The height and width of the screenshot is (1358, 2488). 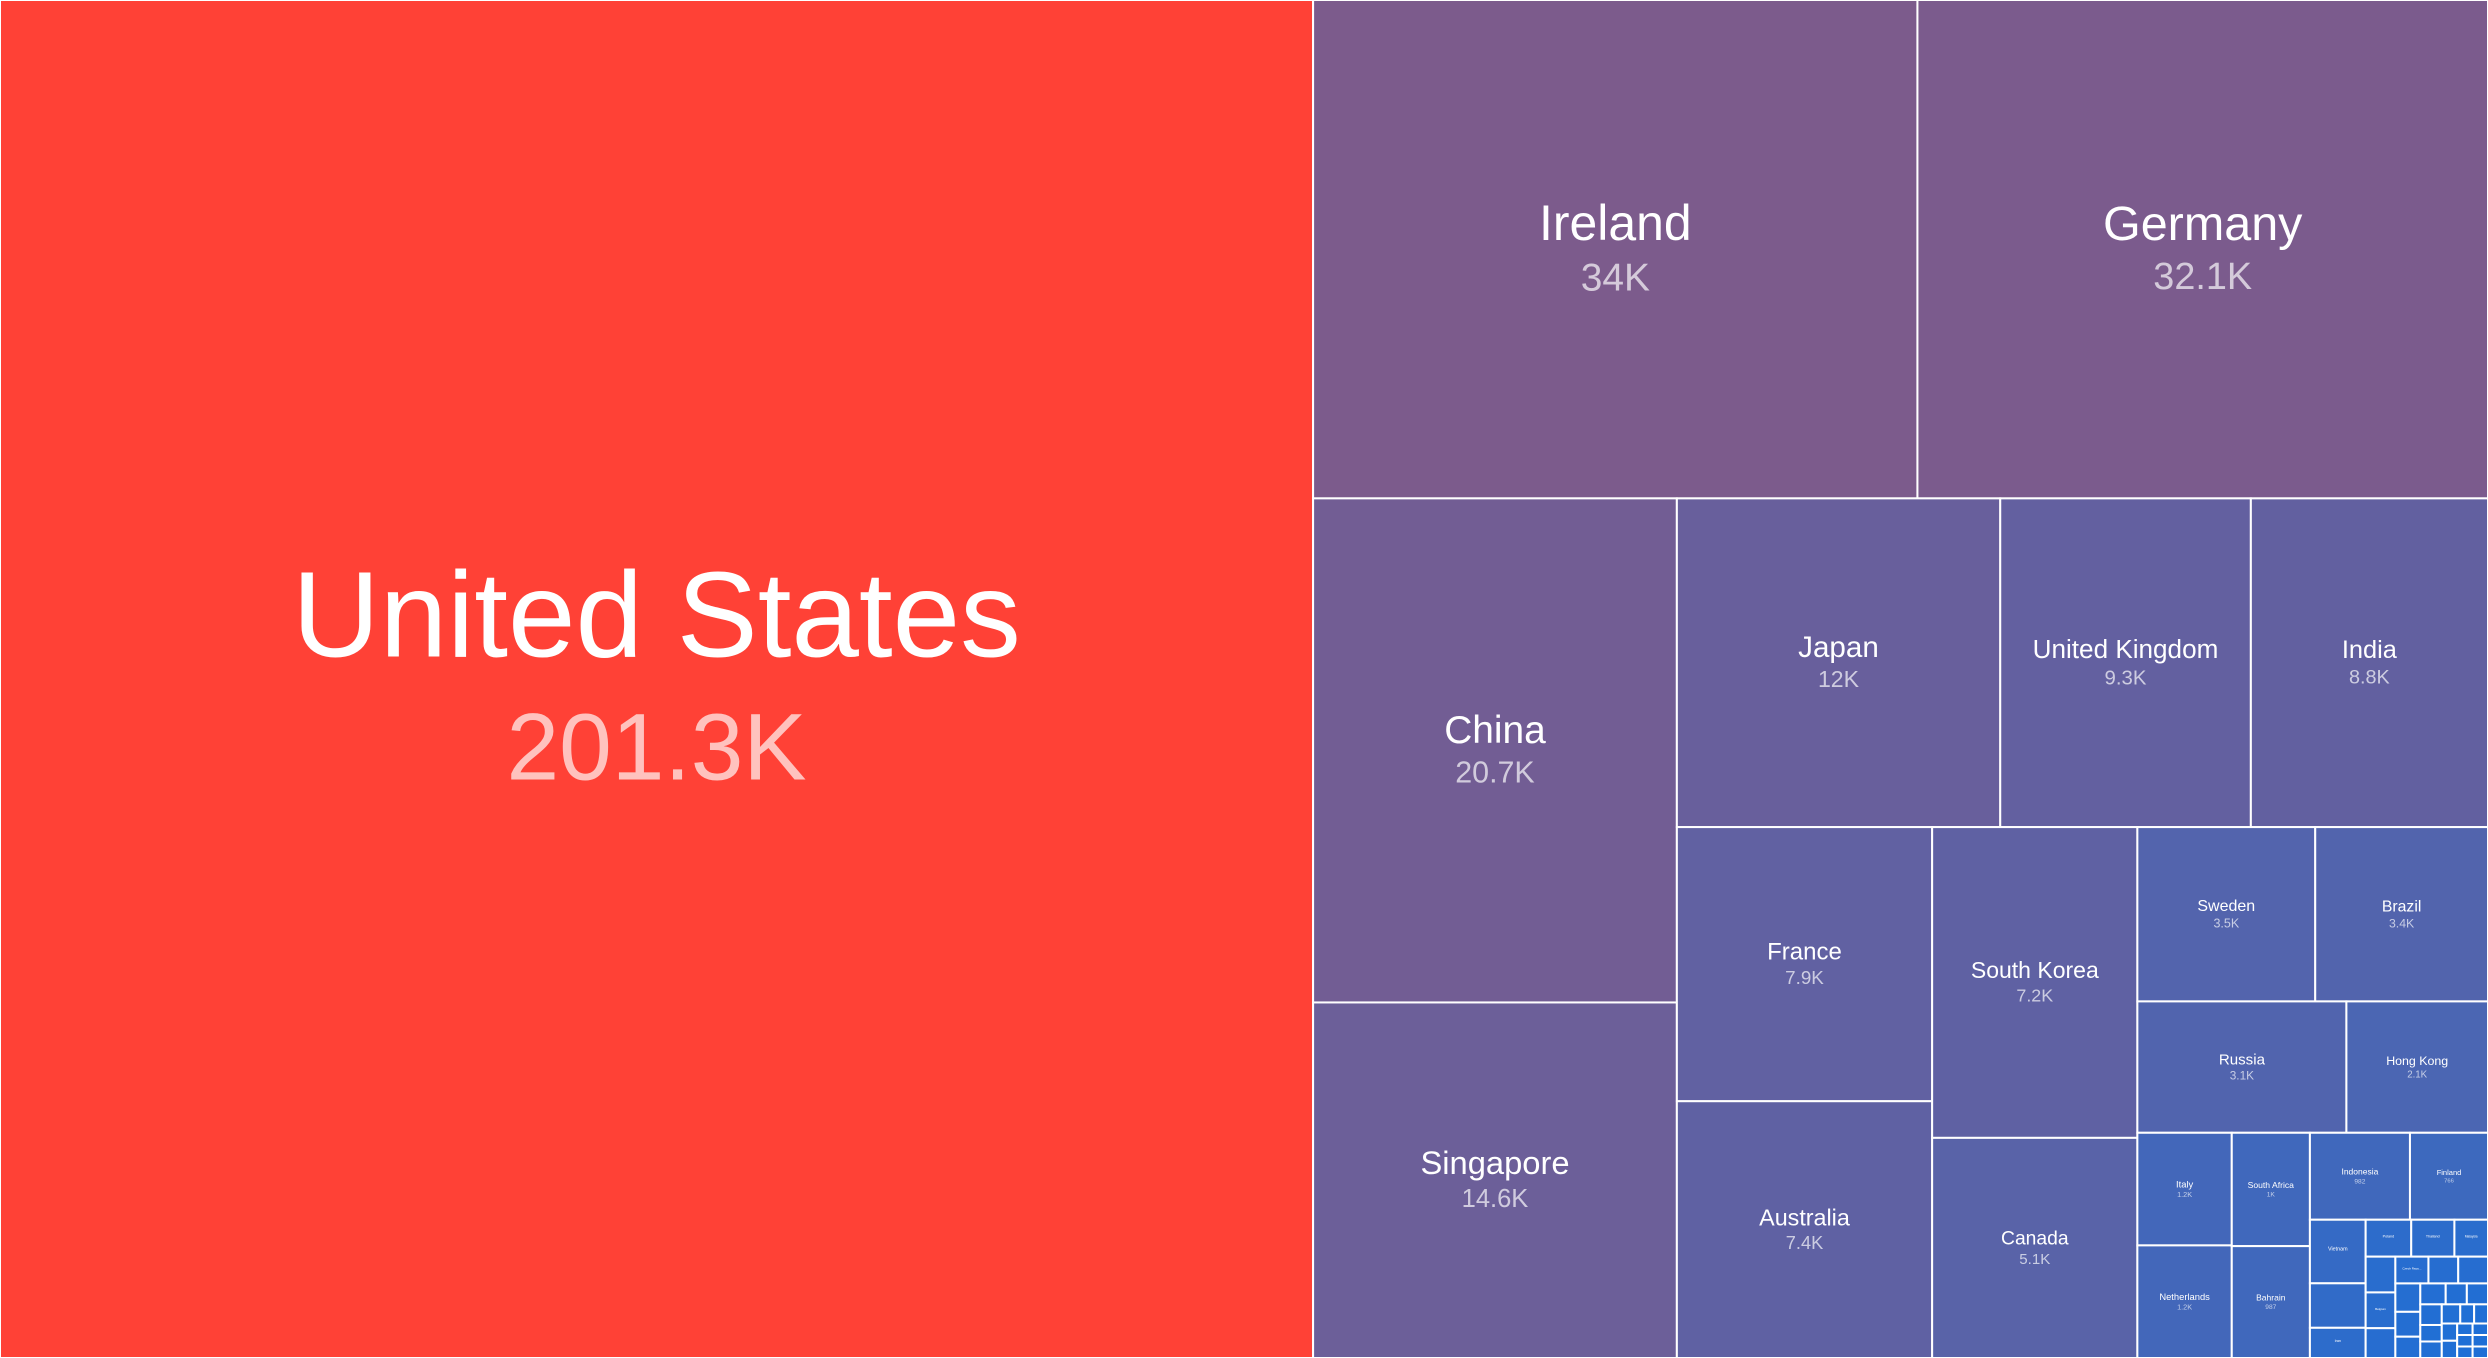 I want to click on tile-belgium: Belgium, so click(x=2380, y=1310).